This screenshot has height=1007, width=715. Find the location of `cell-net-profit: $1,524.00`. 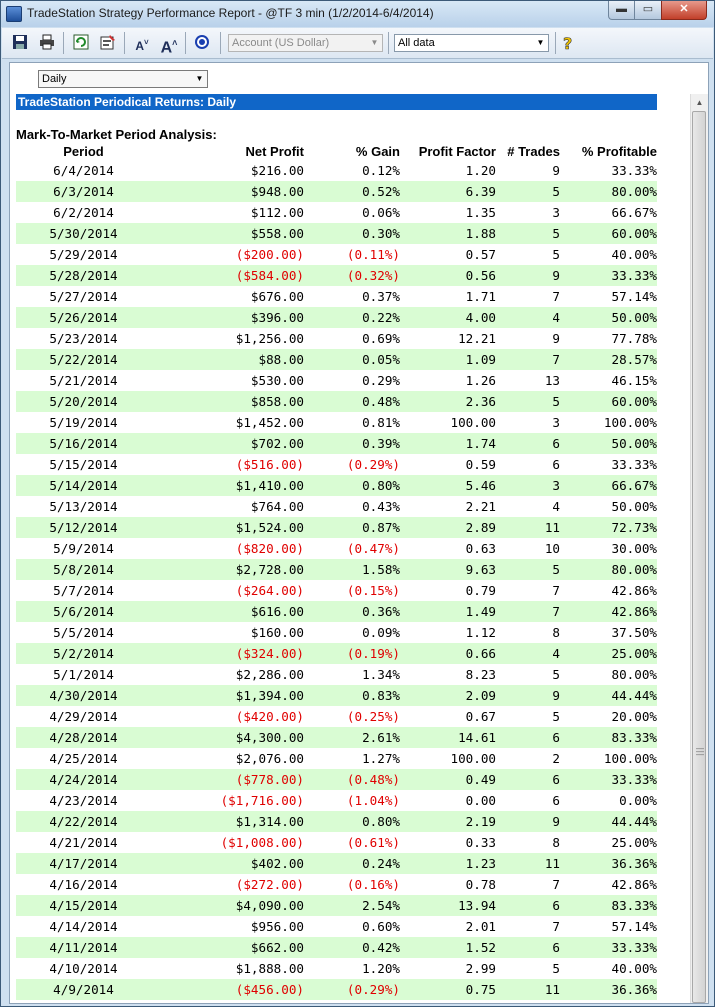

cell-net-profit: $1,524.00 is located at coordinates (227, 527).